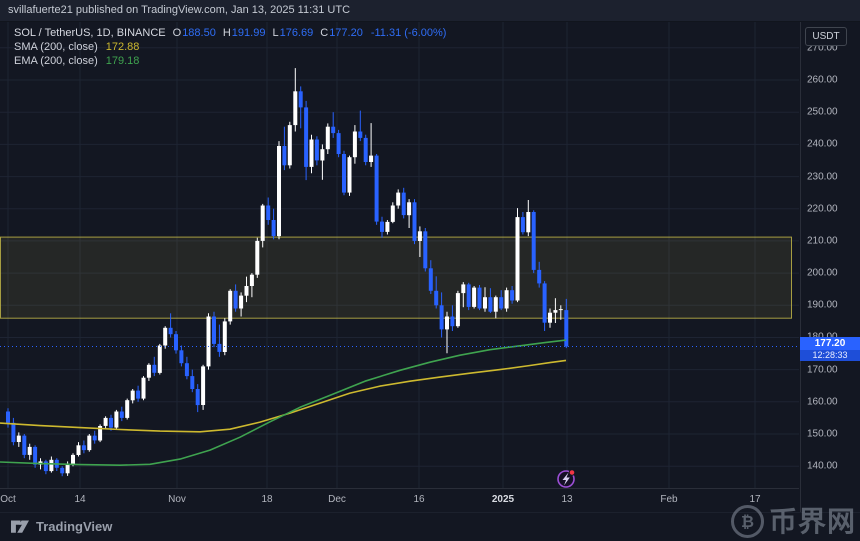  What do you see at coordinates (80, 499) in the screenshot?
I see `time-tick-label: 14` at bounding box center [80, 499].